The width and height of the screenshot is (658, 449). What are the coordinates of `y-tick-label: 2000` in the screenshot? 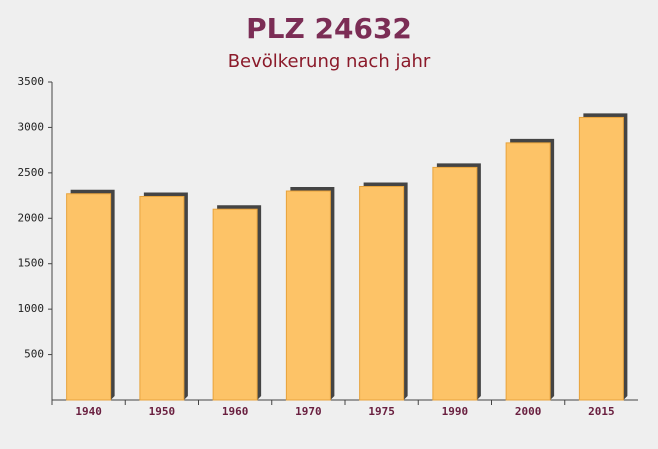 It's located at (31, 217).